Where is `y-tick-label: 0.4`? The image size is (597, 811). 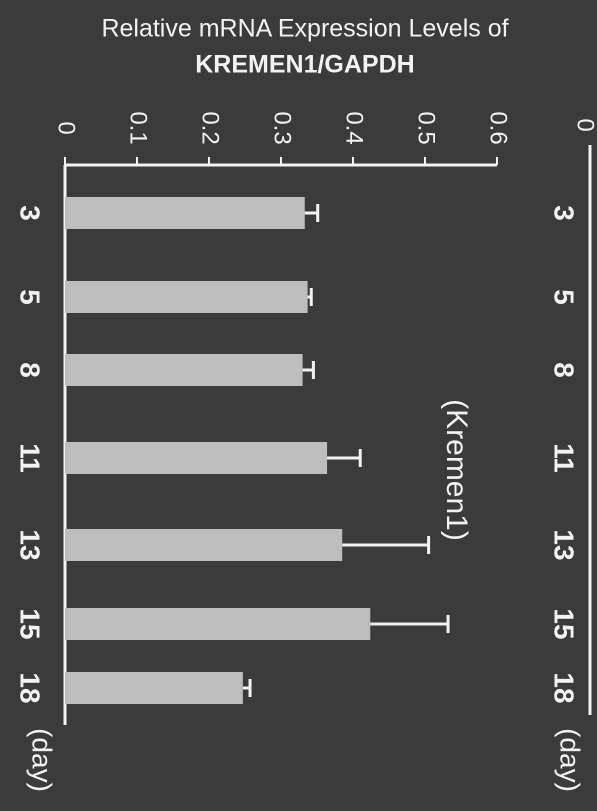 y-tick-label: 0.4 is located at coordinates (354, 127).